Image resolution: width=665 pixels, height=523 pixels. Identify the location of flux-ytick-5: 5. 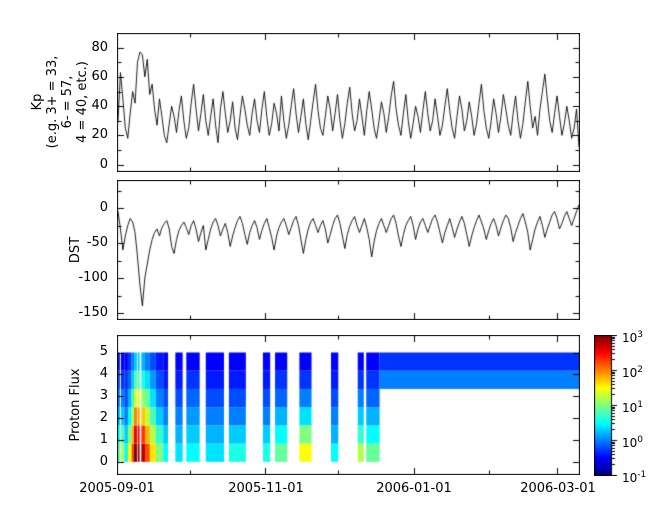
(103, 351).